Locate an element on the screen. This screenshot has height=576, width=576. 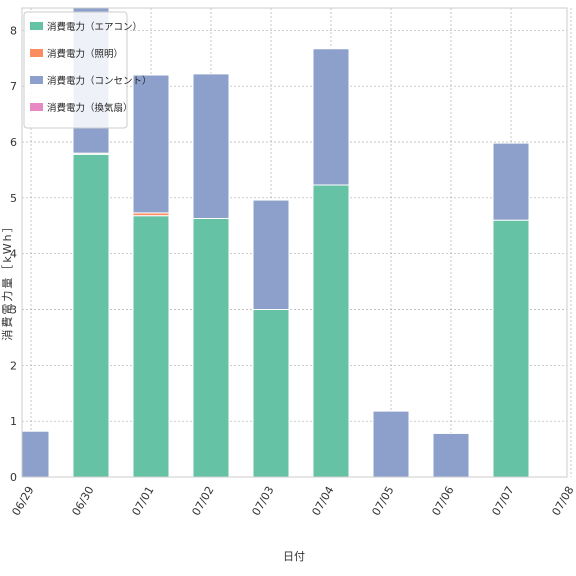
y-tick-label: 7 is located at coordinates (13, 86).